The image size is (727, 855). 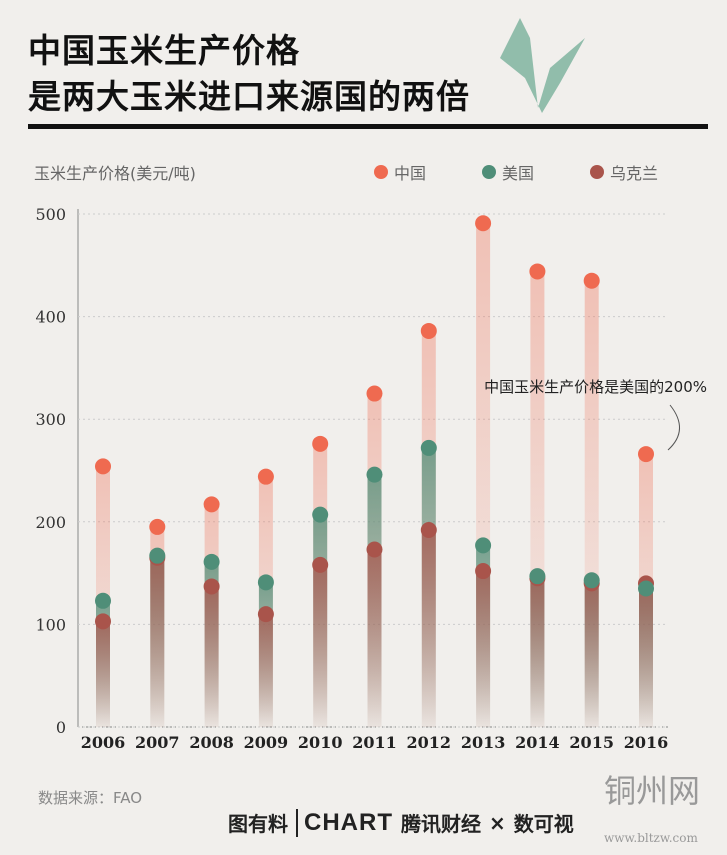 I want to click on point-美国-2014, so click(x=537, y=576).